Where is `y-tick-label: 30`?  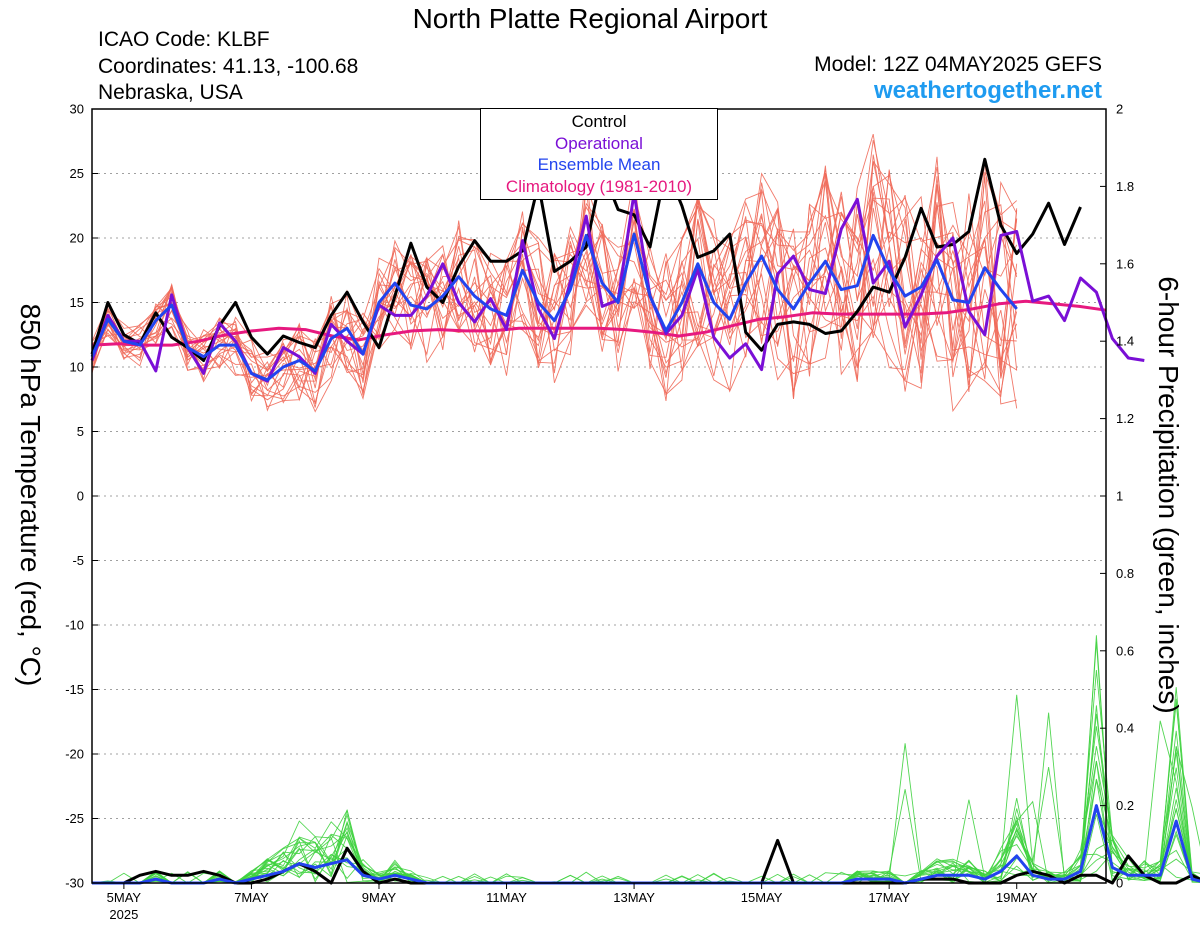
y-tick-label: 30 is located at coordinates (77, 109).